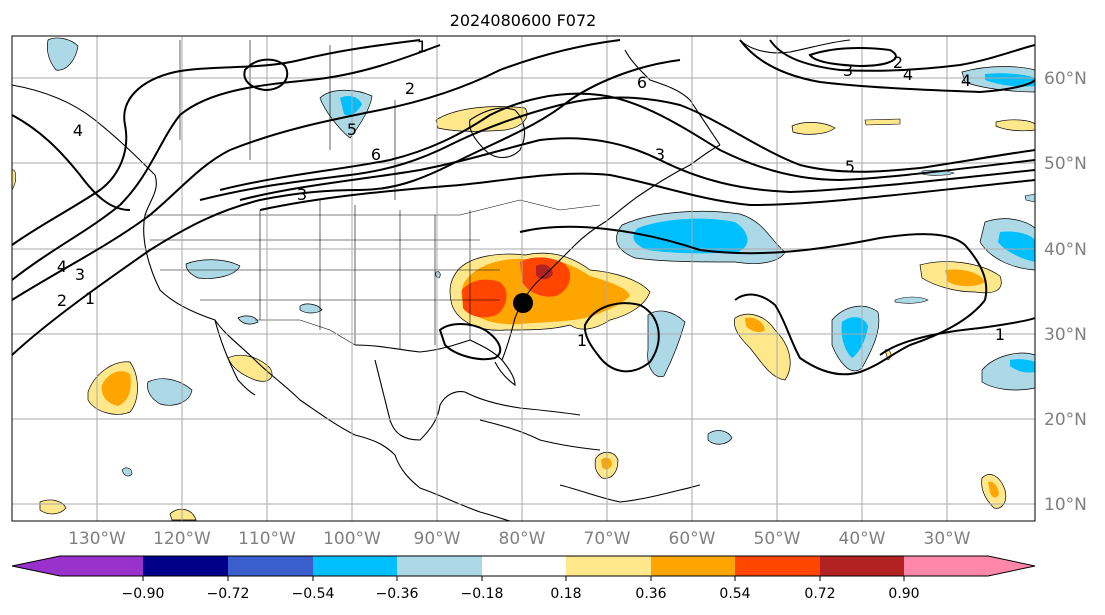 The image size is (1105, 615). I want to click on lon-label: 90°W, so click(437, 539).